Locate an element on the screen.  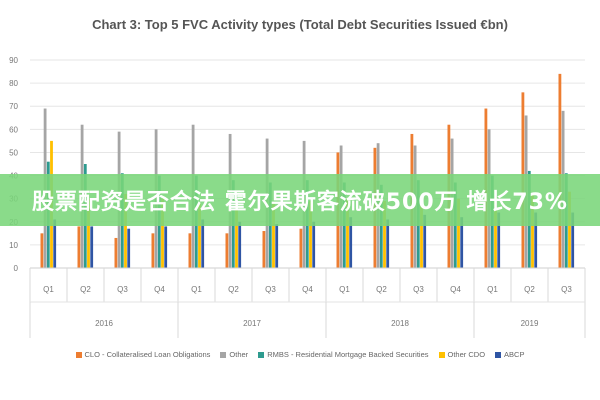
y-tick-label: 90 is located at coordinates (13, 60).